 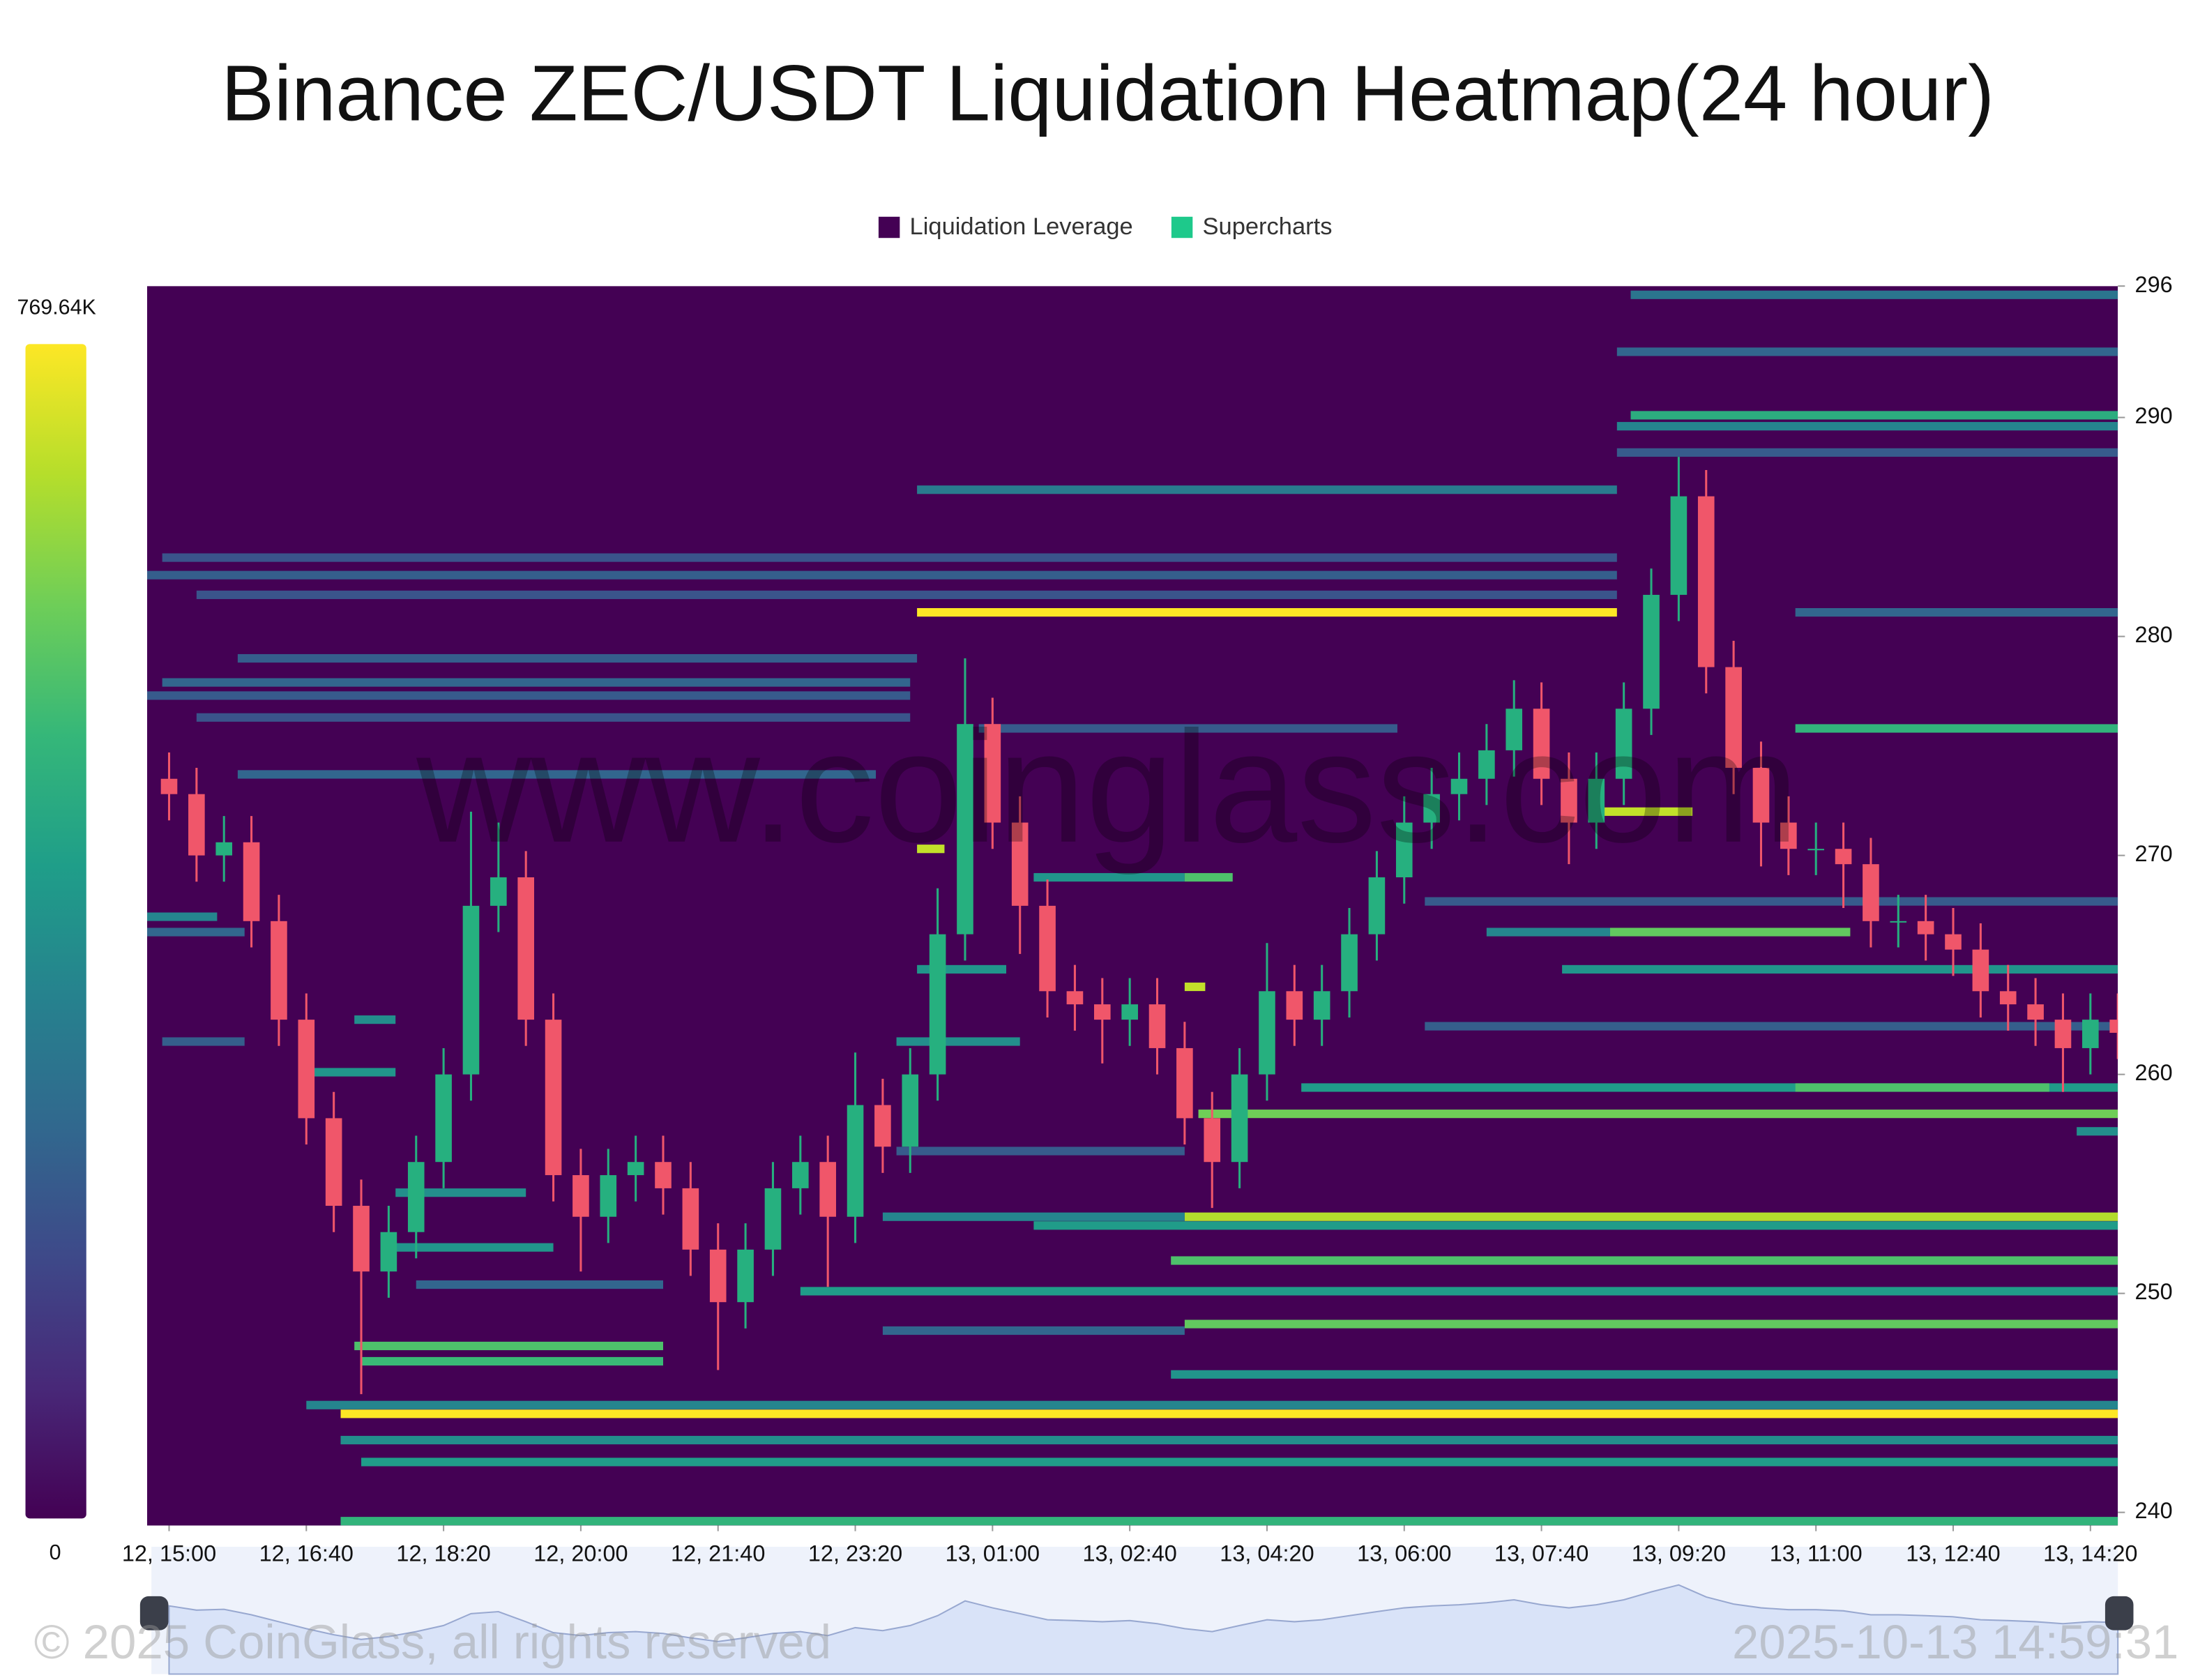 I want to click on x-tick-label: 13, 01:00, so click(x=993, y=1554).